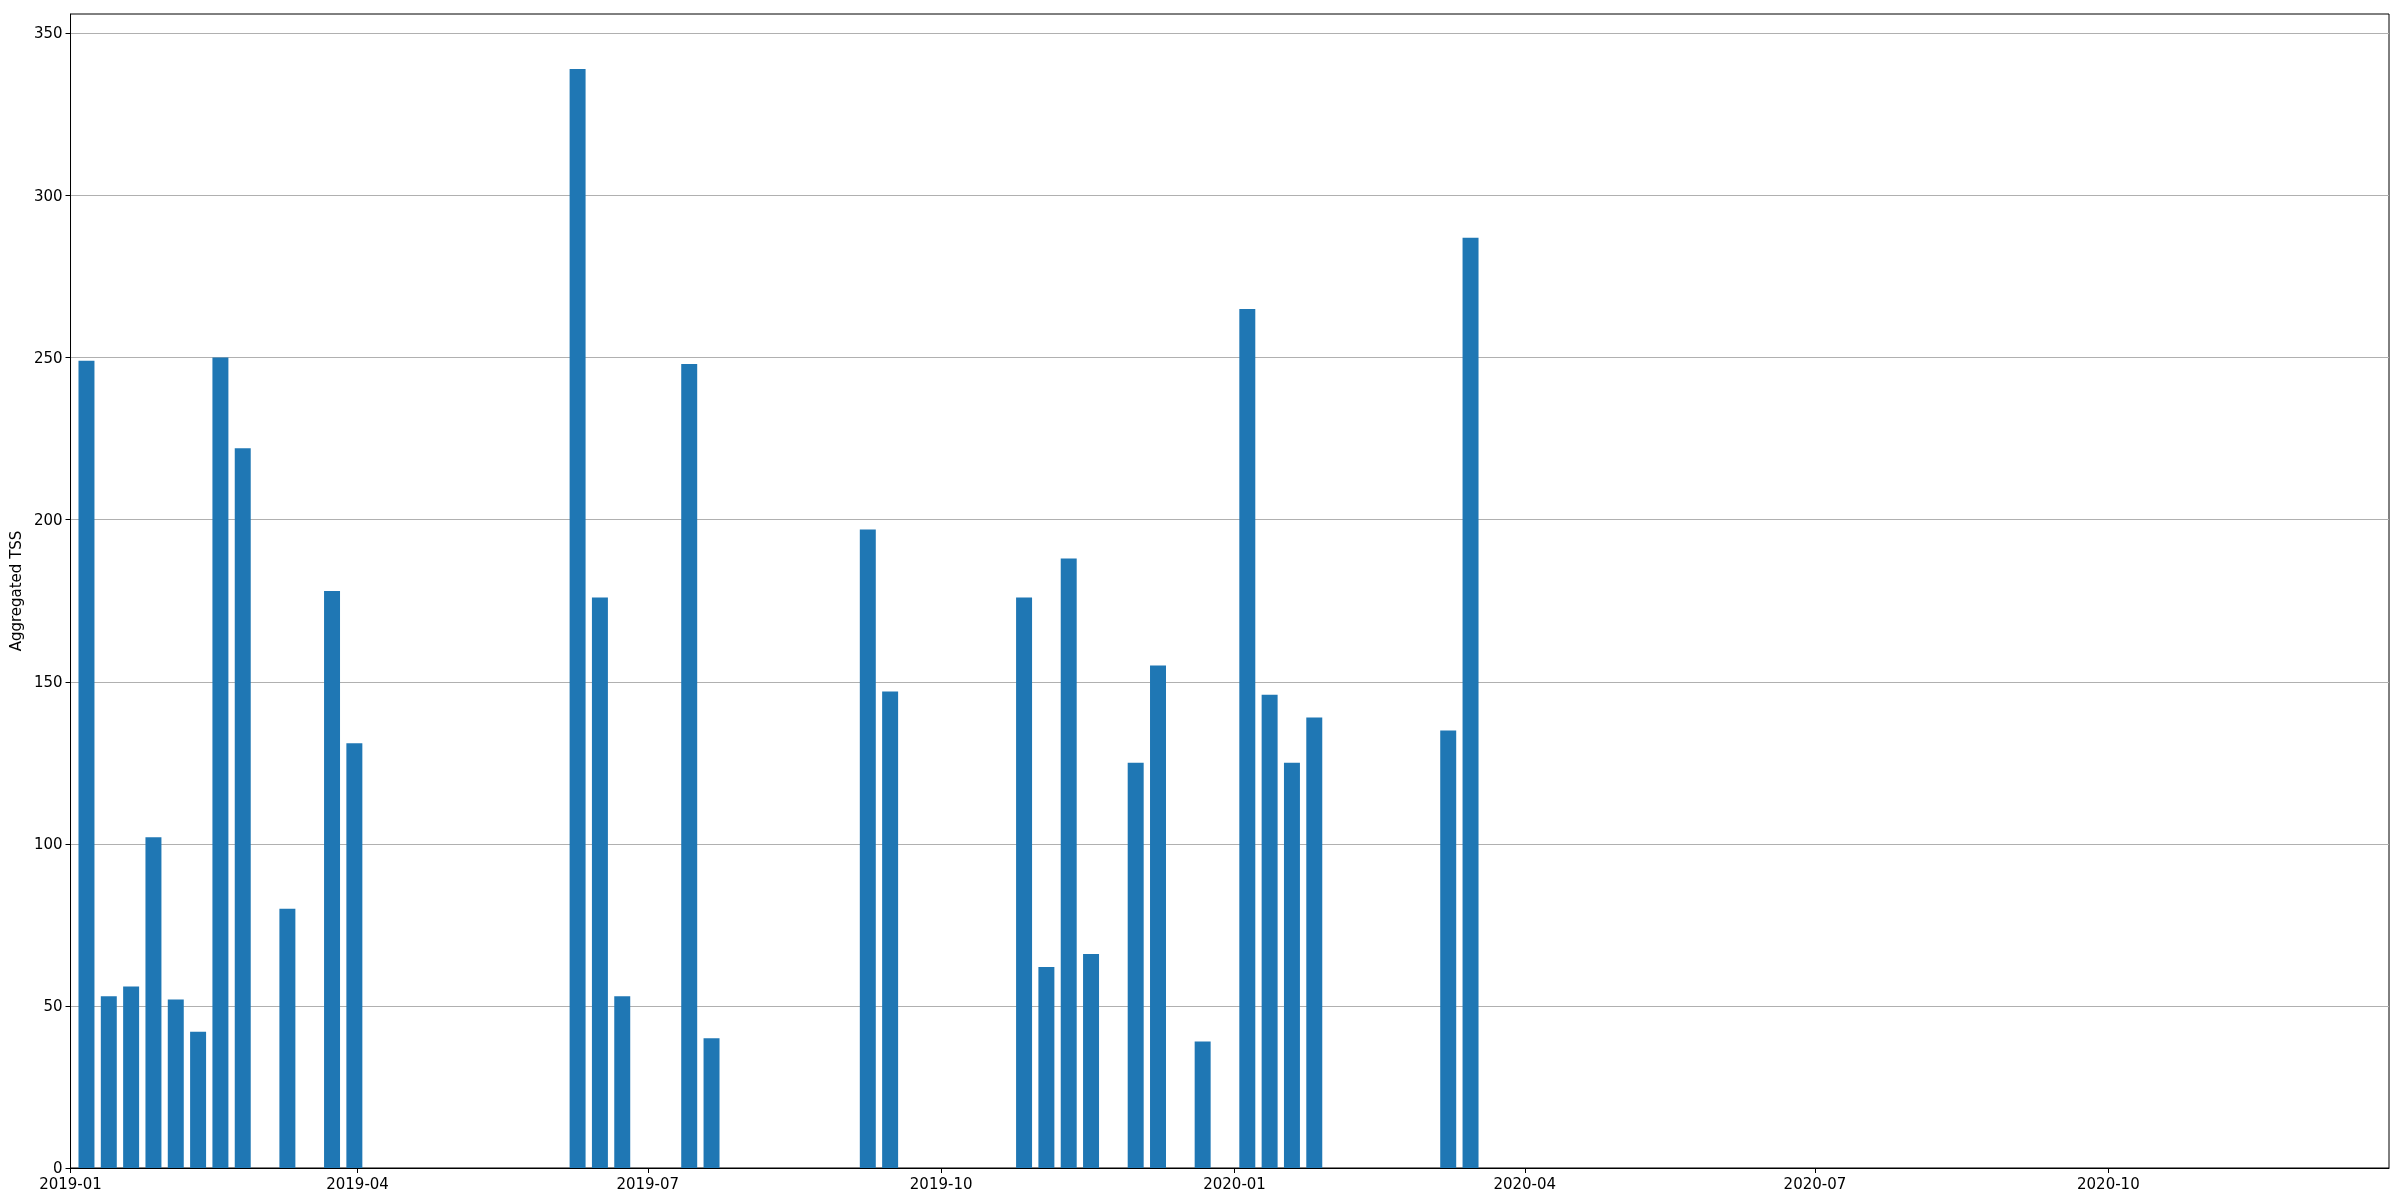 This screenshot has width=2404, height=1202. Describe the element at coordinates (15, 591) in the screenshot. I see `y-axis-title: Aggregated TSS` at that location.